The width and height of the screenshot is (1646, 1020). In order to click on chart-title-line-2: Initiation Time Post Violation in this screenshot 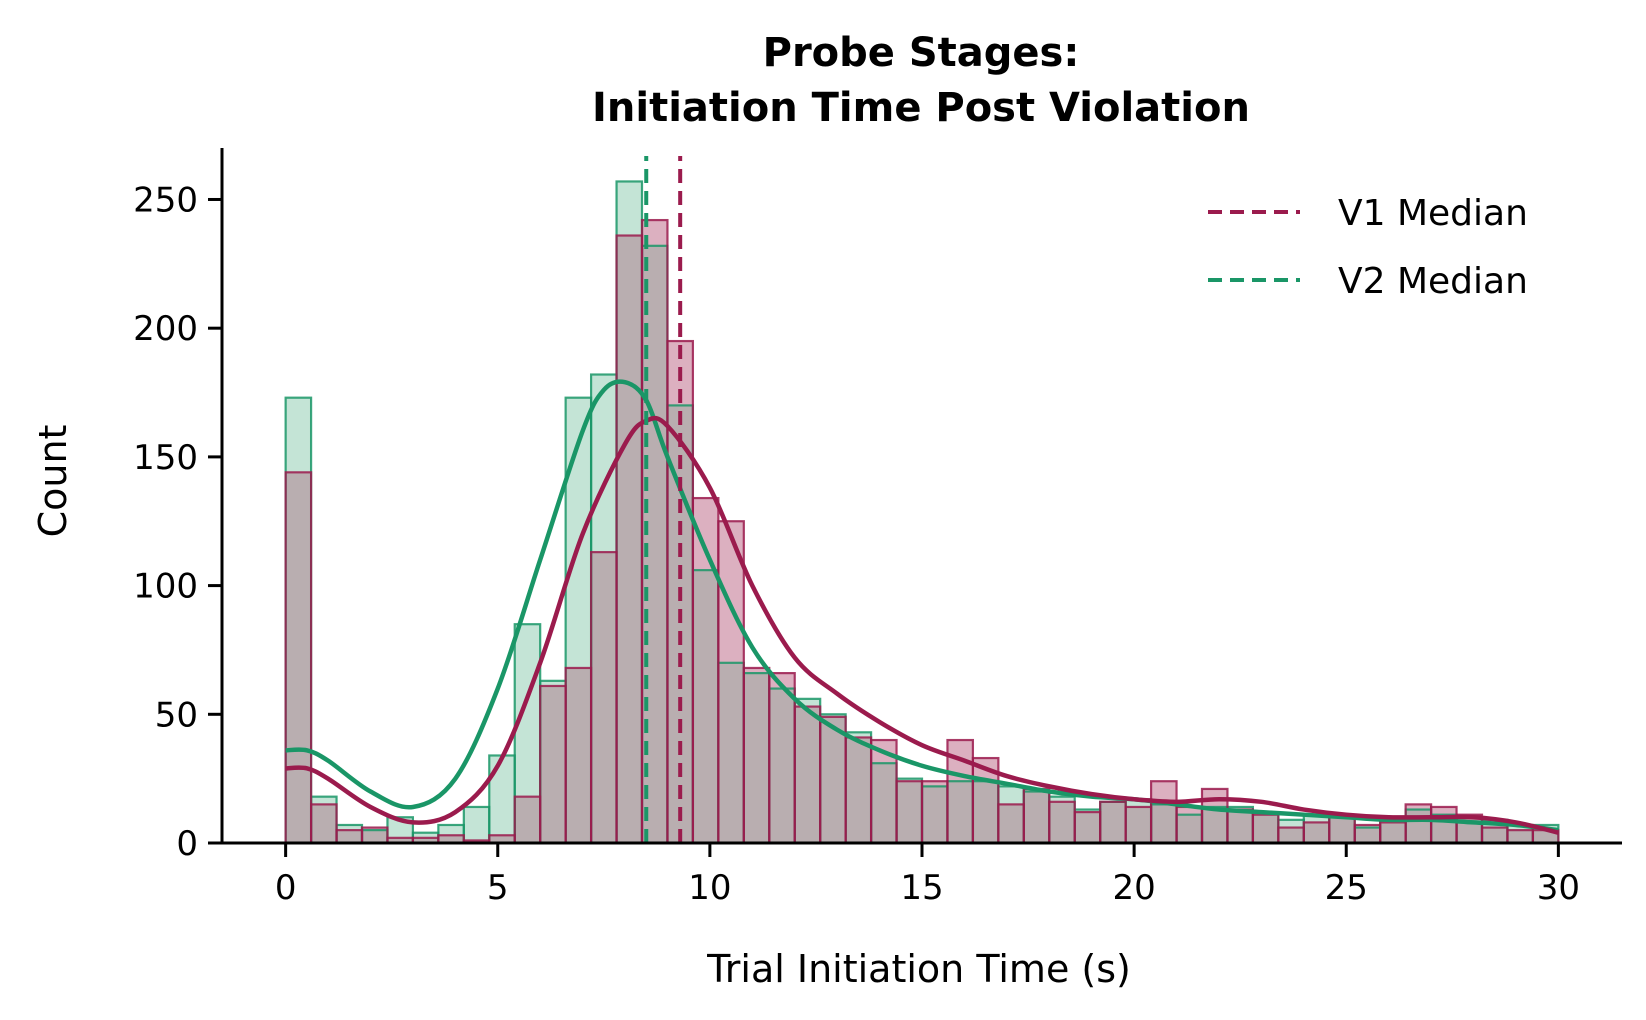, I will do `click(921, 108)`.